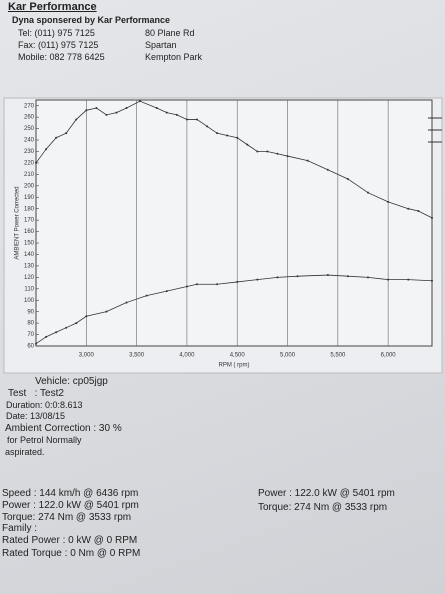 The image size is (445, 594). What do you see at coordinates (187, 356) in the screenshot?
I see `x-tick-label: 4,000` at bounding box center [187, 356].